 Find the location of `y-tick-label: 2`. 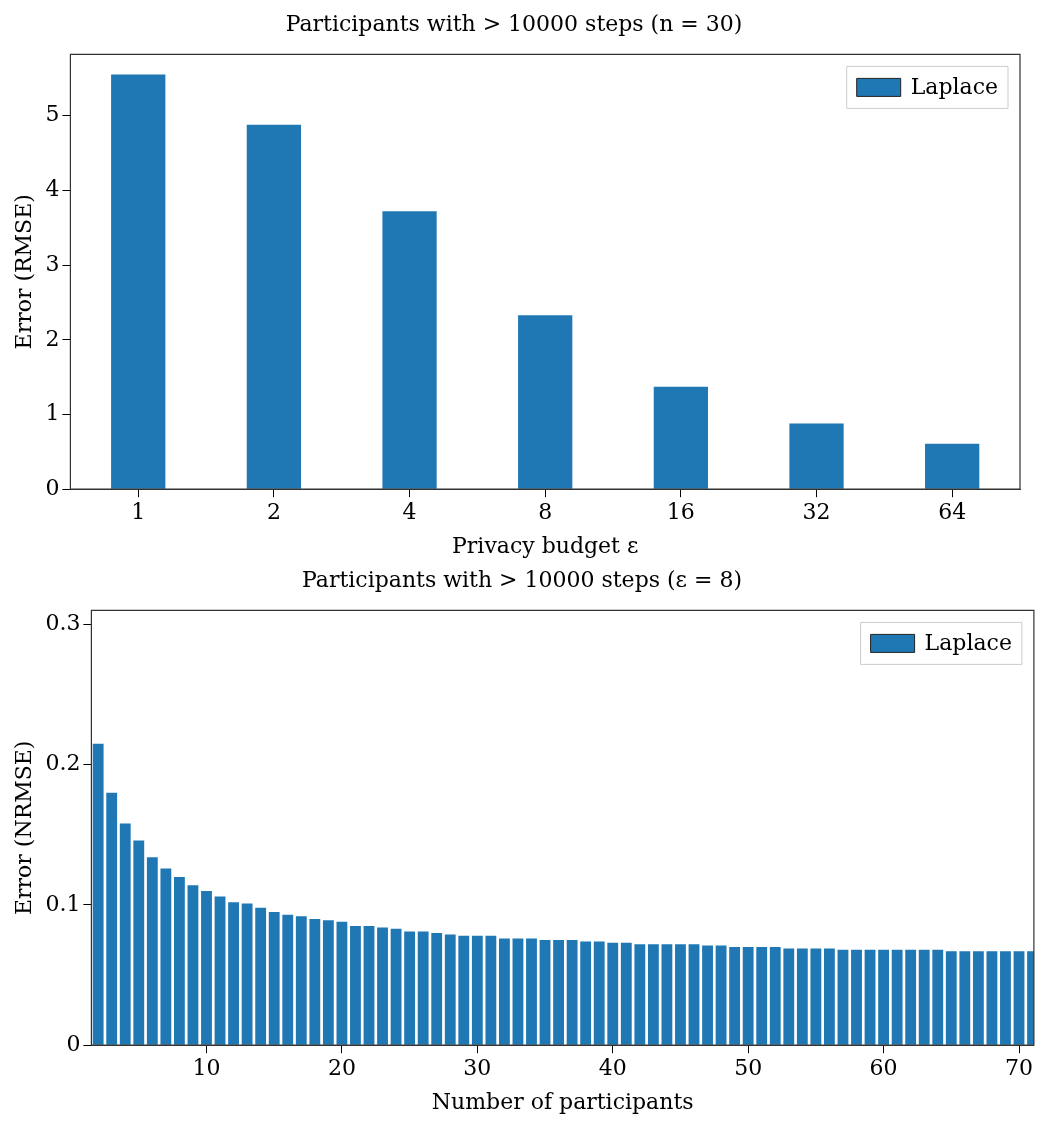

y-tick-label: 2 is located at coordinates (52, 338).